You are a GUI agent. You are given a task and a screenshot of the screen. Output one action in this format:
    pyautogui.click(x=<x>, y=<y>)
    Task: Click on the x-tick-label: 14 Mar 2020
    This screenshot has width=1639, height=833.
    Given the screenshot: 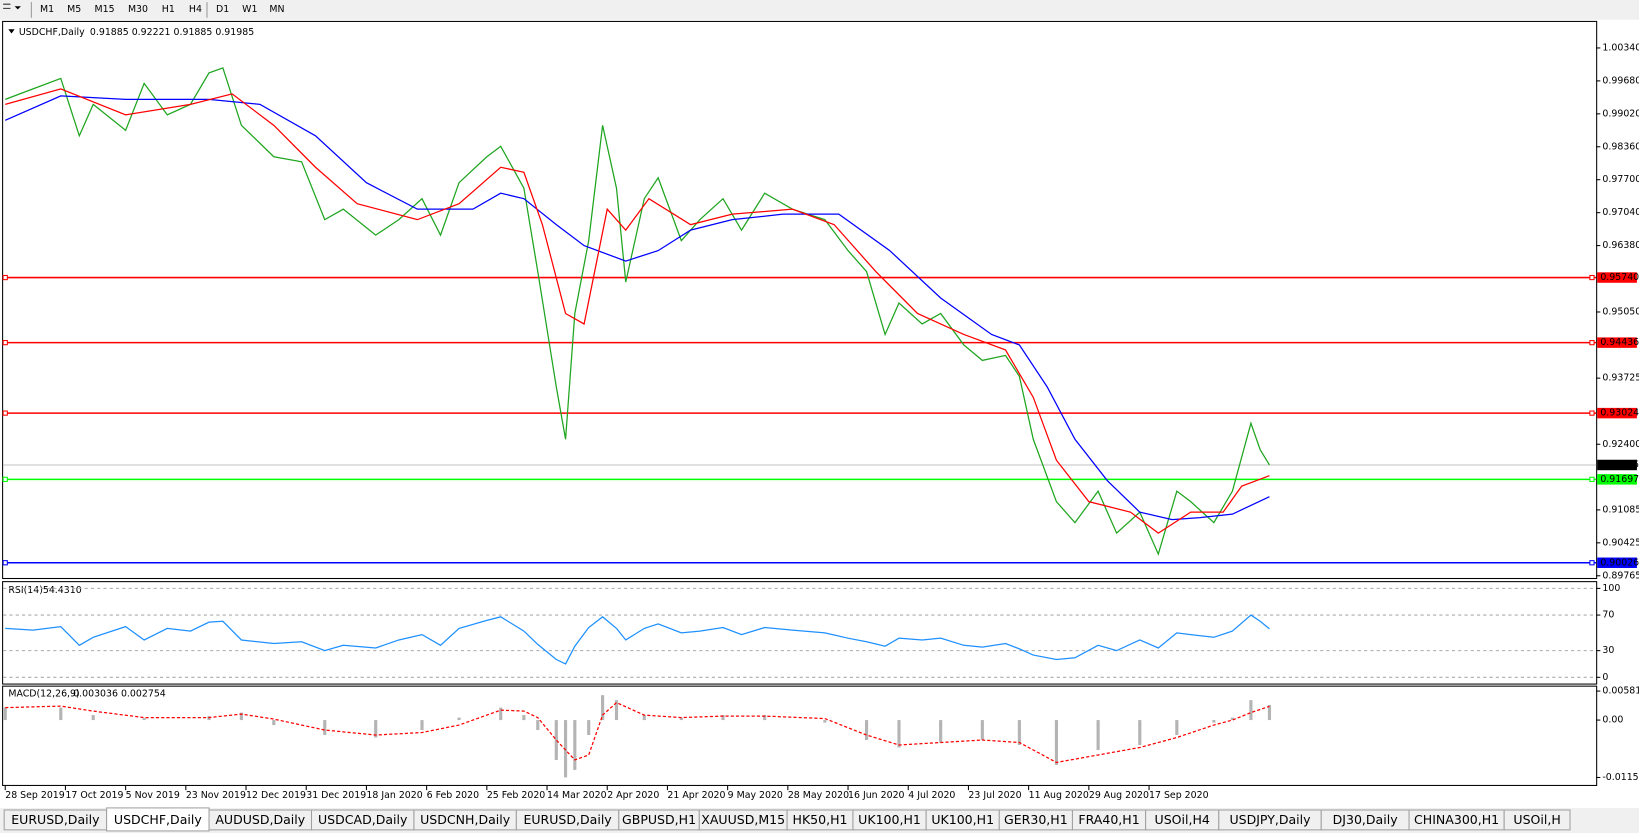 What is the action you would take?
    pyautogui.click(x=577, y=795)
    